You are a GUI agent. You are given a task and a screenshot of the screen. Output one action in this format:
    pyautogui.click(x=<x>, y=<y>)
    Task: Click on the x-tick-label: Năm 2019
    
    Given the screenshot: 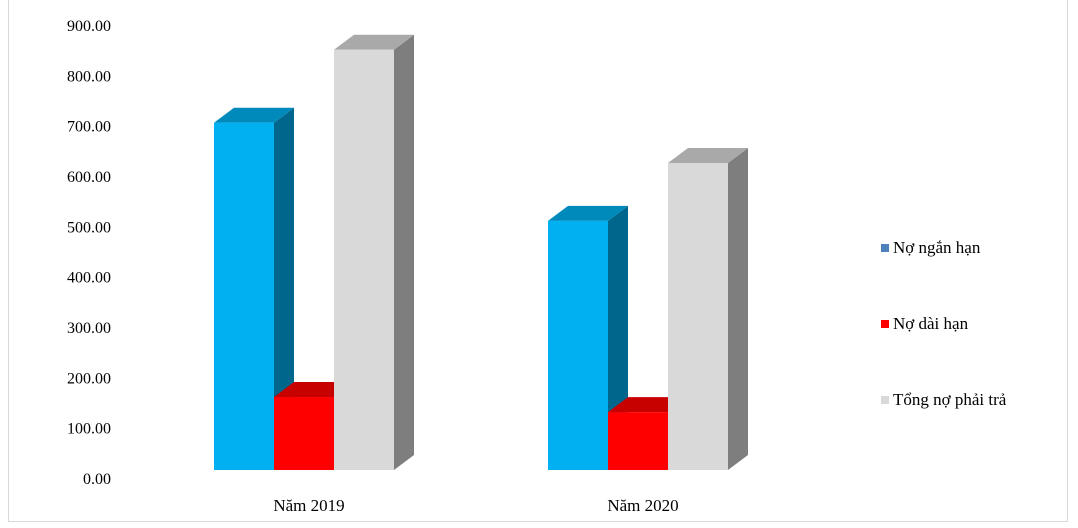 What is the action you would take?
    pyautogui.click(x=308, y=505)
    